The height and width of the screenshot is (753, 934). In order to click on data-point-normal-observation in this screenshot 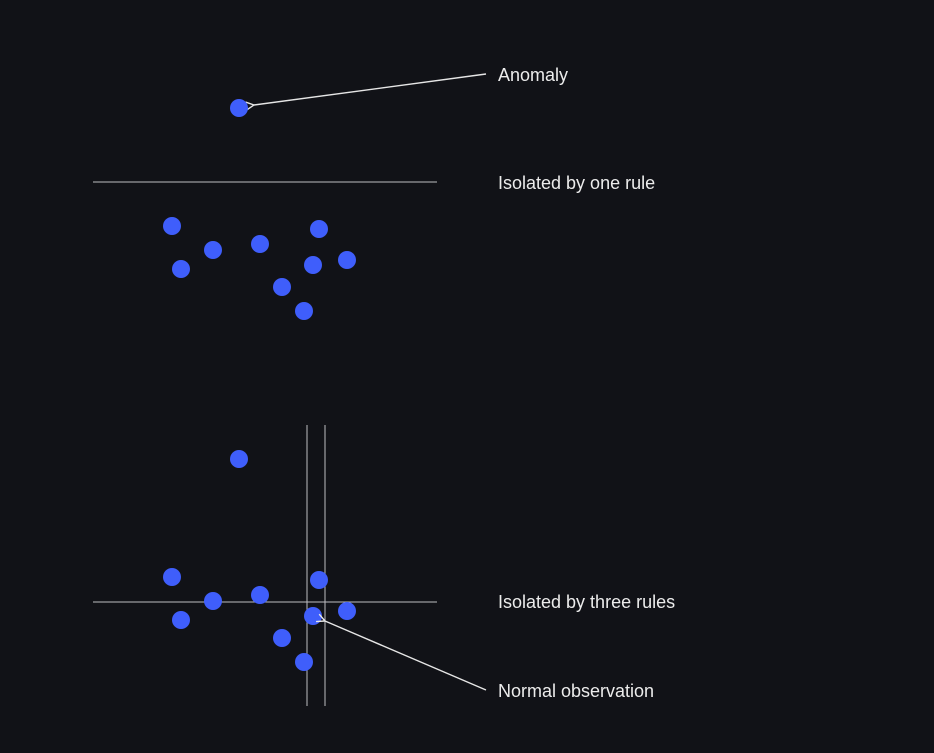, I will do `click(313, 616)`.